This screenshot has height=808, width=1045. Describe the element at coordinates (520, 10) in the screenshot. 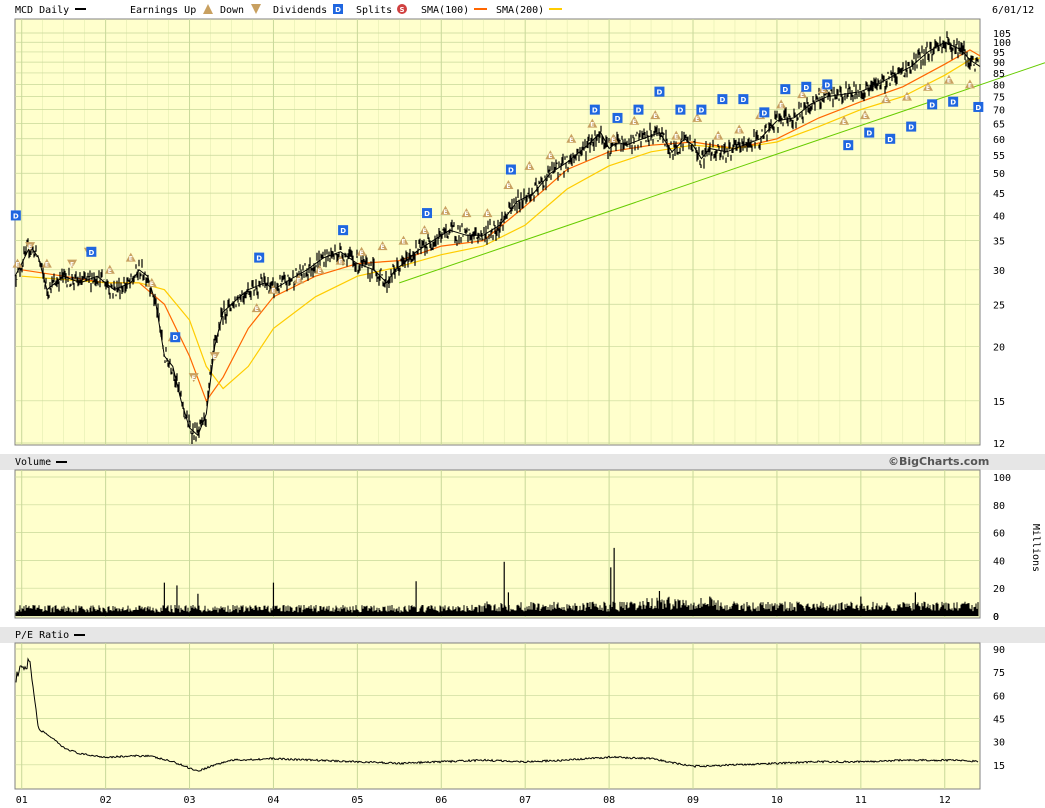

I see `sma200-label: SMA(200)` at that location.